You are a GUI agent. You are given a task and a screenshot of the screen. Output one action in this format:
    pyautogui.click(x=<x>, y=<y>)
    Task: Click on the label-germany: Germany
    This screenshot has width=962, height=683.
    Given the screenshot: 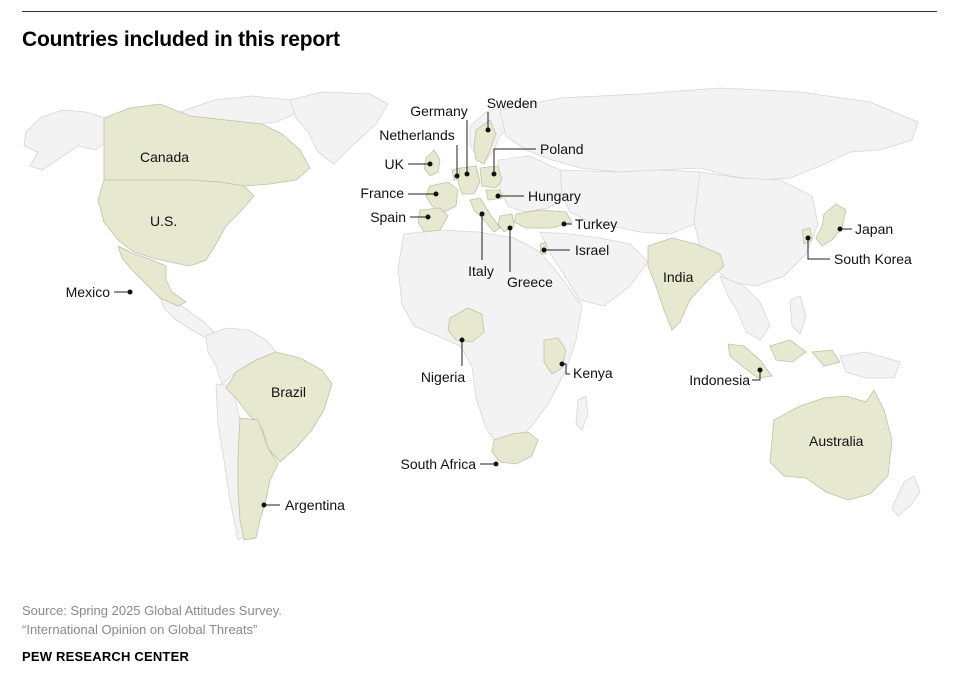 What is the action you would take?
    pyautogui.click(x=439, y=111)
    